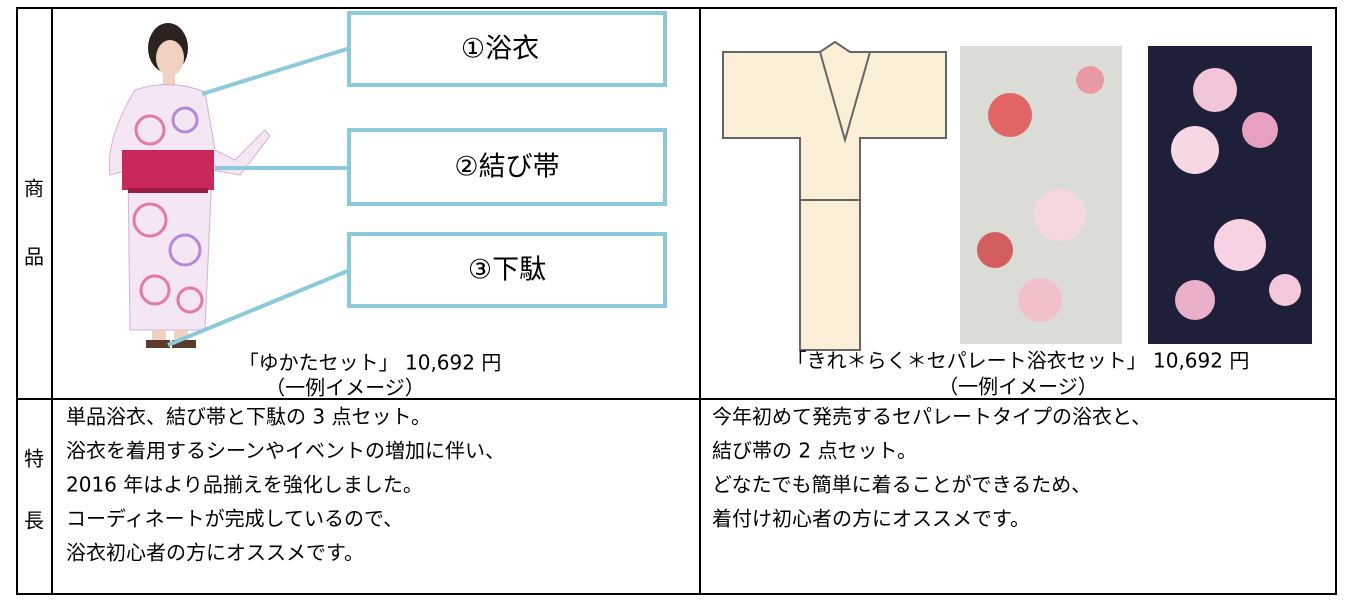  Describe the element at coordinates (234, 519) in the screenshot. I see `feature-line: コーディネートが完成しているので、` at that location.